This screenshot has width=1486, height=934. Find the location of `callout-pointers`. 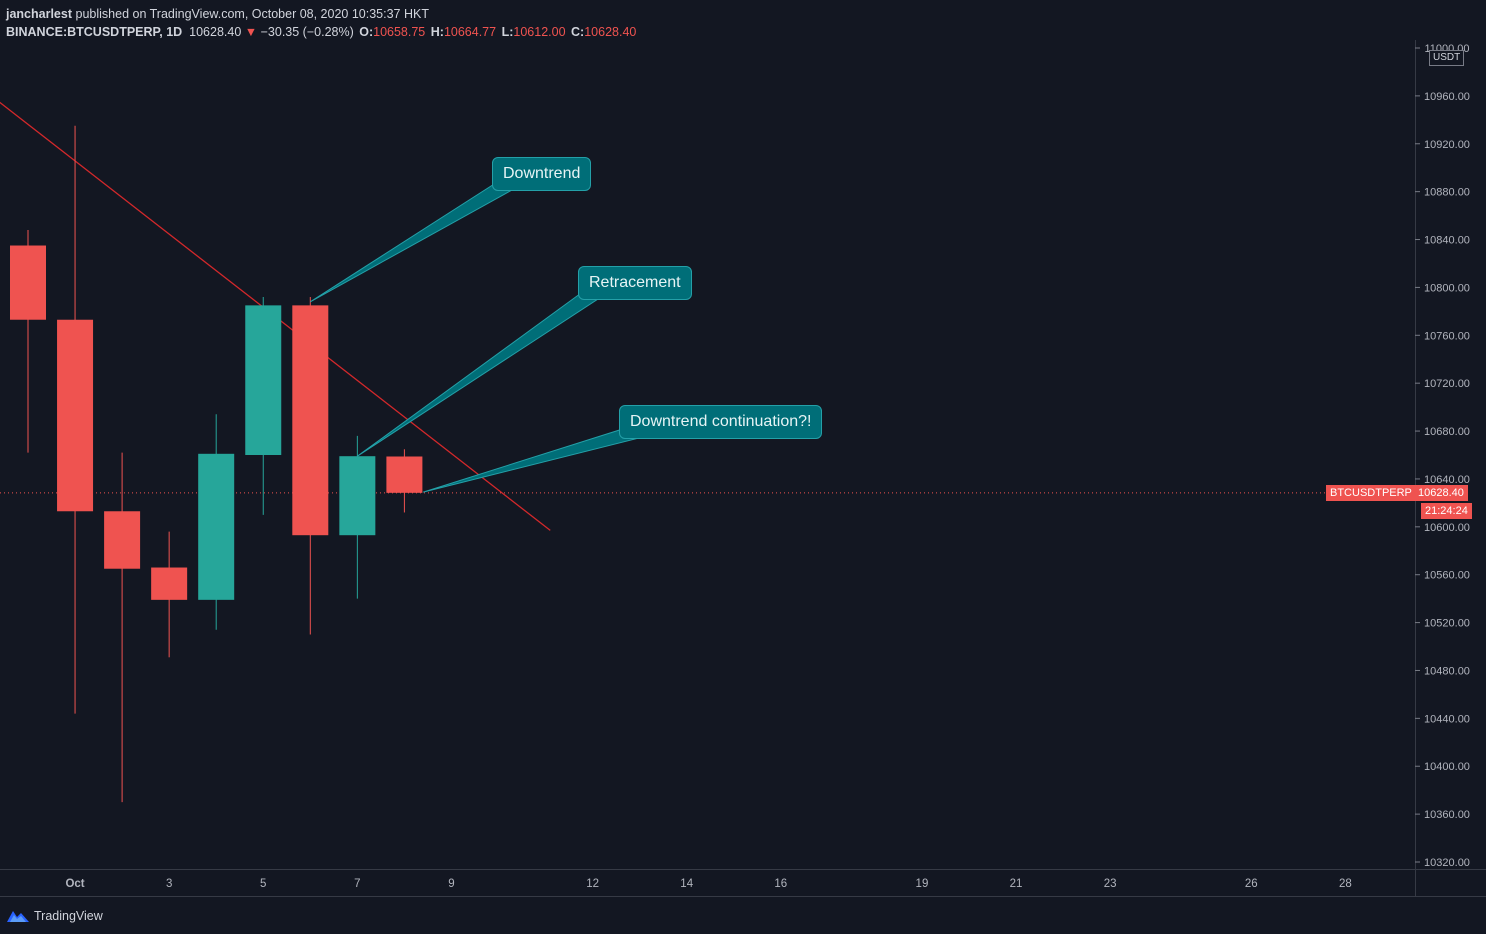

callout-pointers is located at coordinates (475, 335).